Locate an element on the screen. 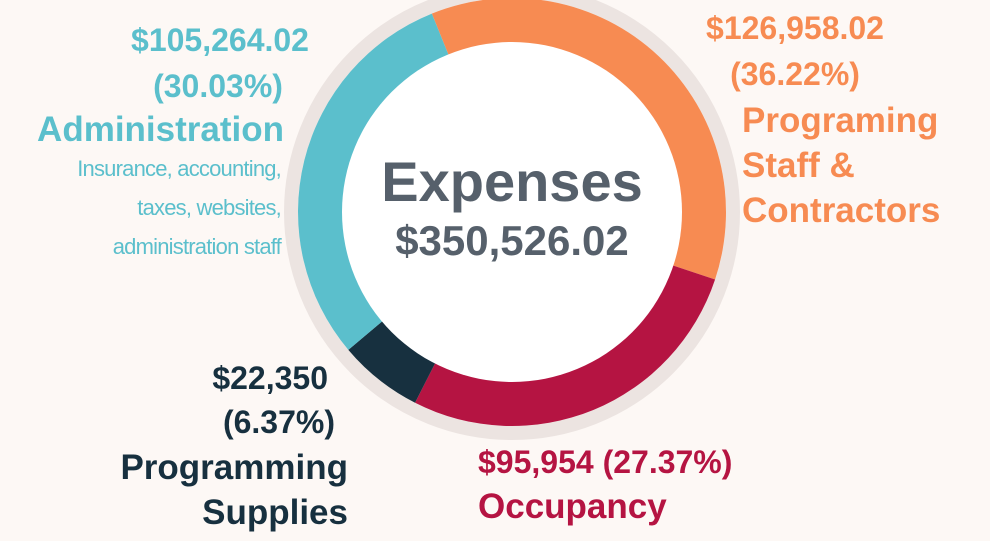 Image resolution: width=990 pixels, height=541 pixels. category-label: Programming Supplies is located at coordinates (234, 490).